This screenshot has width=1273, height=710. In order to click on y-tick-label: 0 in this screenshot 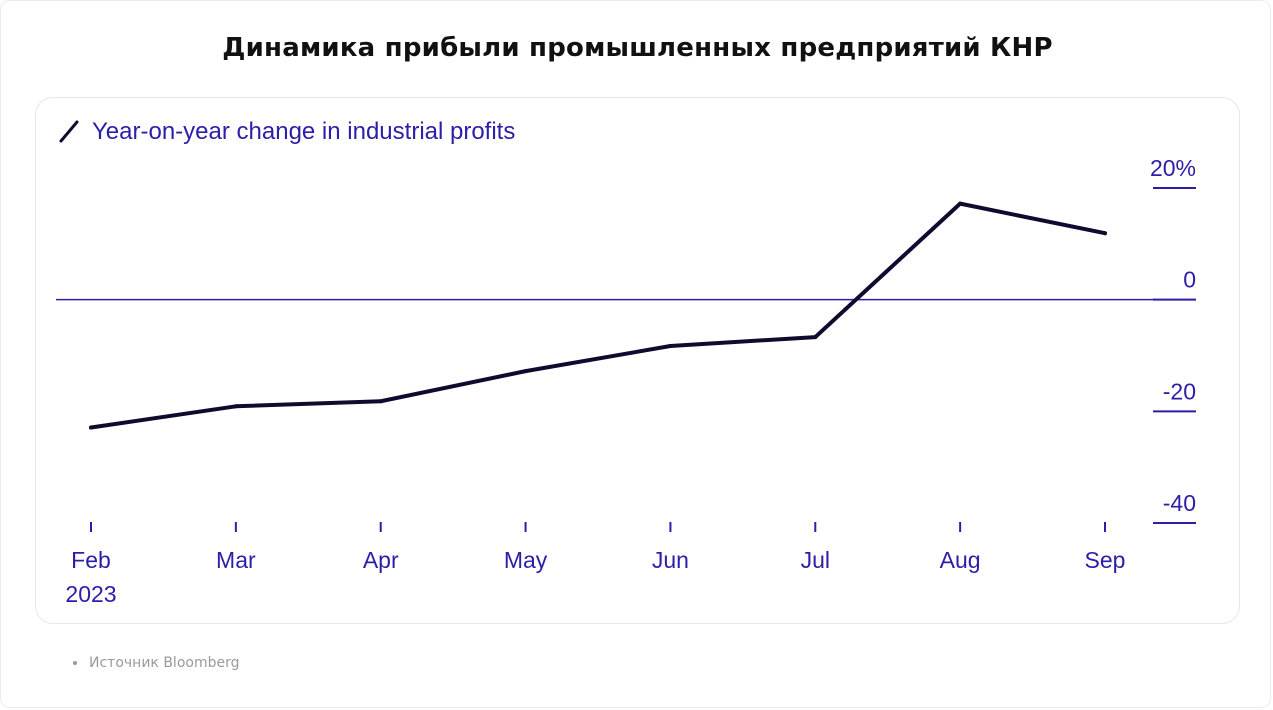, I will do `click(1189, 280)`.